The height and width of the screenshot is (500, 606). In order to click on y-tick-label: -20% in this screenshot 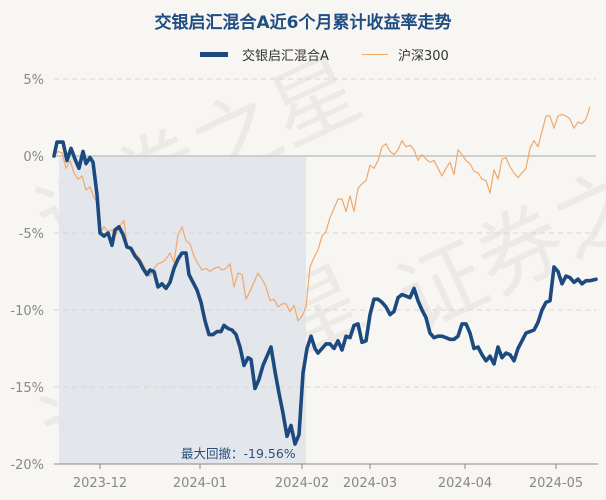, I will do `click(27, 465)`.